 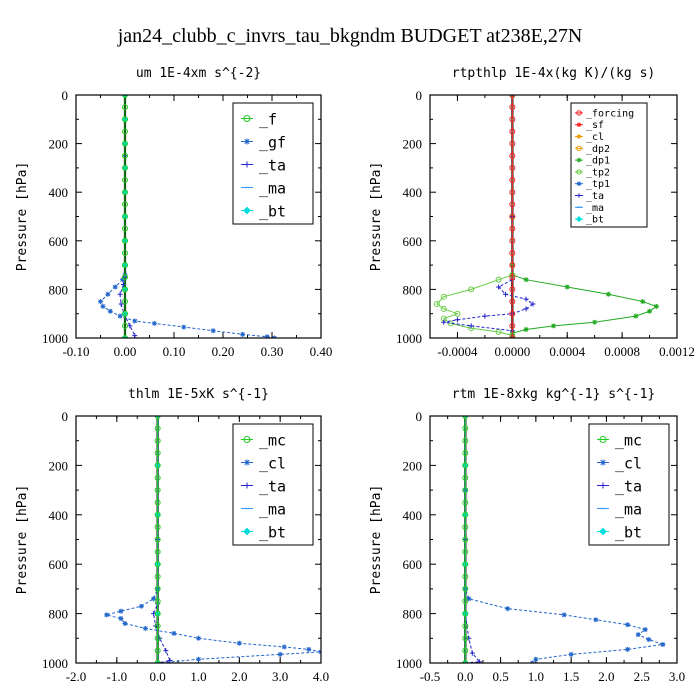 I want to click on x-tick-label: 0.0004, so click(x=567, y=351).